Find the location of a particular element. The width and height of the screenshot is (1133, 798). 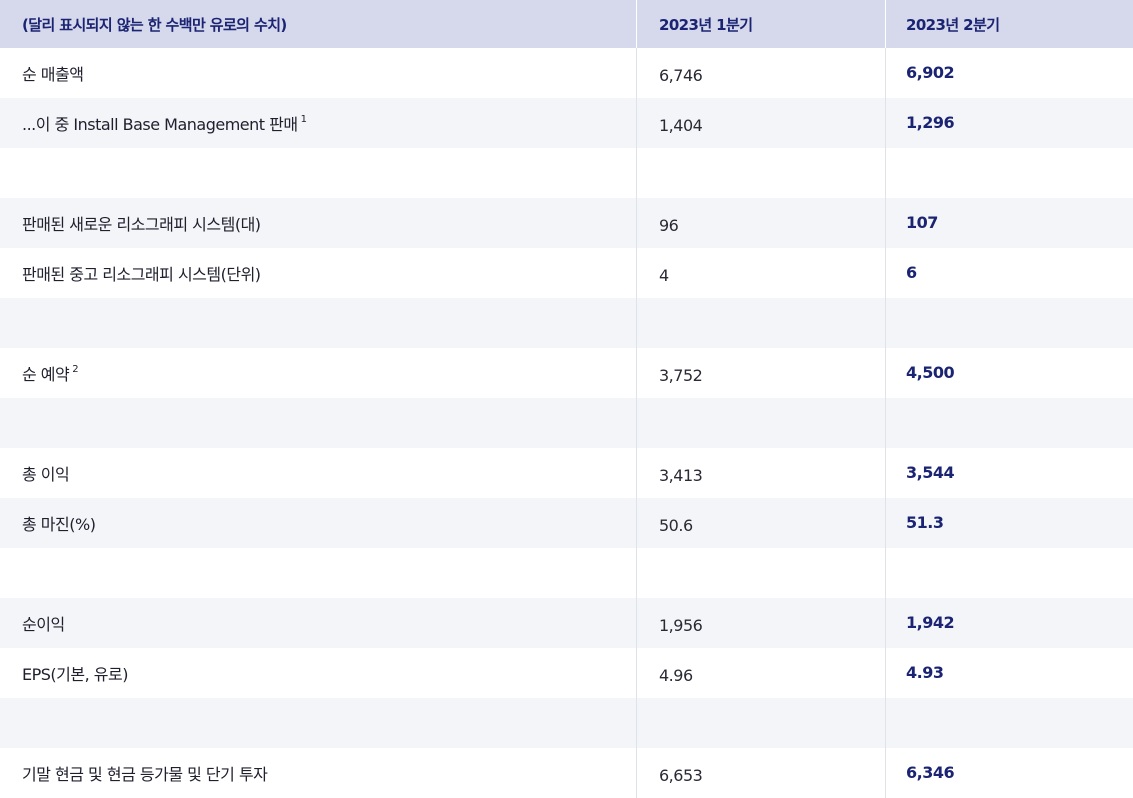

header-q1: 2023년 1분기 is located at coordinates (760, 24).